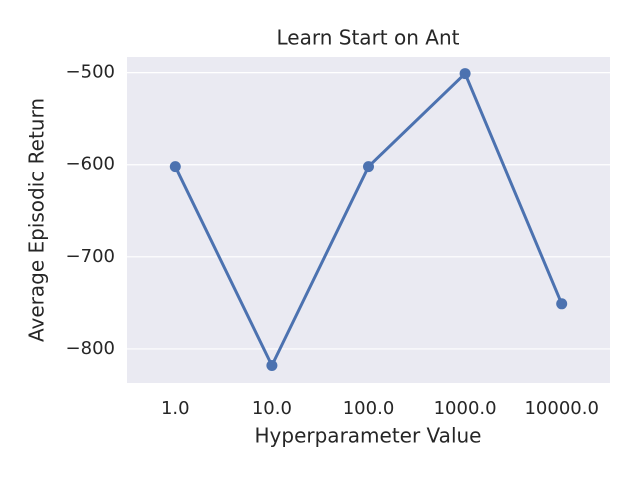 This screenshot has height=484, width=640. I want to click on y-tick-label: −700, so click(90, 256).